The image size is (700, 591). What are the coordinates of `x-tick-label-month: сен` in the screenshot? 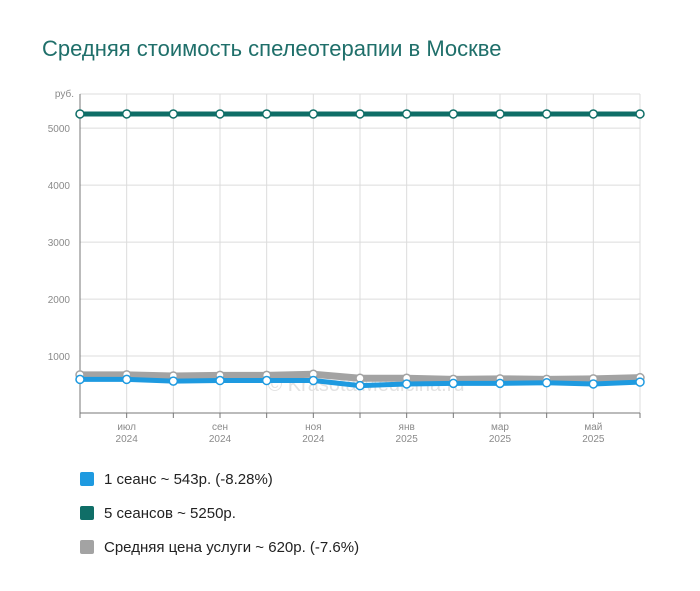 It's located at (220, 427).